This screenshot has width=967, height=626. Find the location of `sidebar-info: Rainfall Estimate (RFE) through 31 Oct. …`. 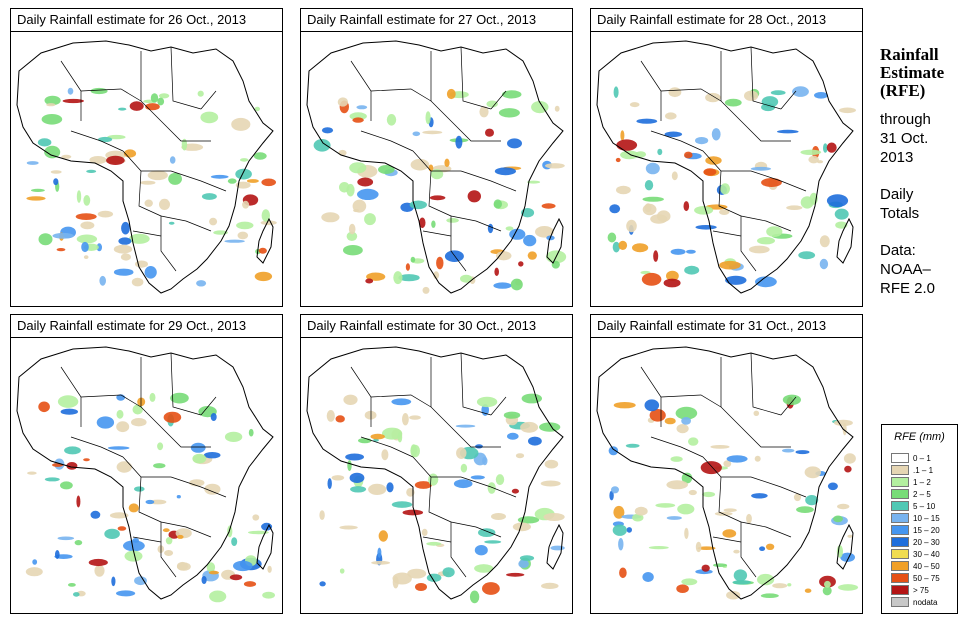

sidebar-info: Rainfall Estimate (RFE) through 31 Oct. … is located at coordinates (923, 172).